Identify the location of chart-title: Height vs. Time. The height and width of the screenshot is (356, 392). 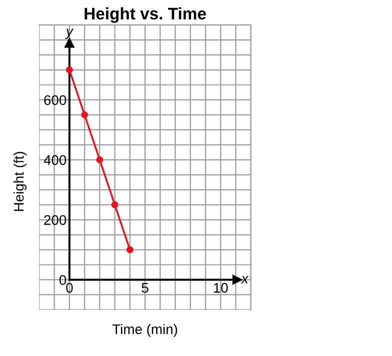
(145, 15).